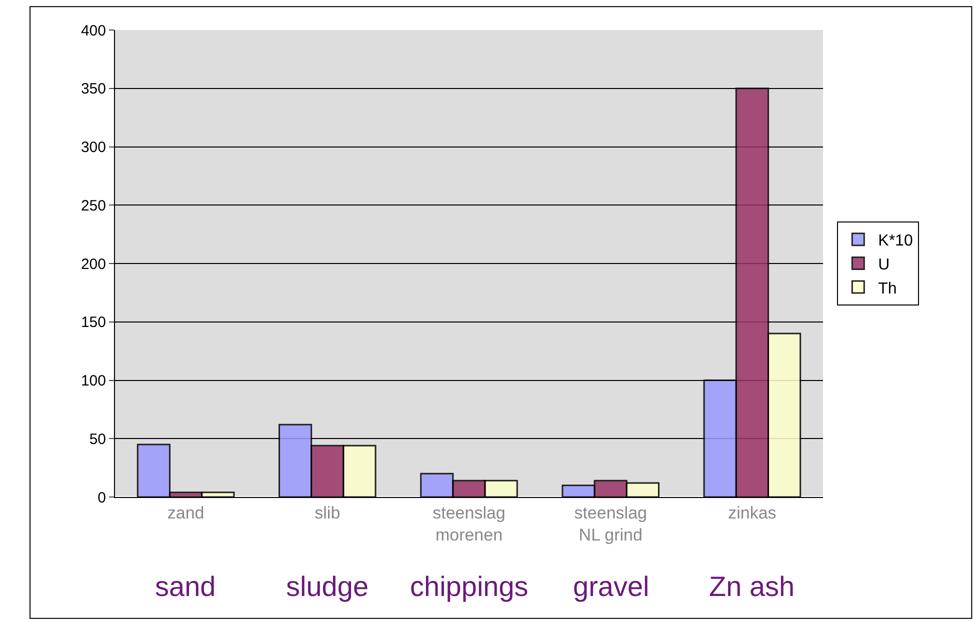 The height and width of the screenshot is (622, 973). What do you see at coordinates (93, 323) in the screenshot?
I see `y-tick-label: 150` at bounding box center [93, 323].